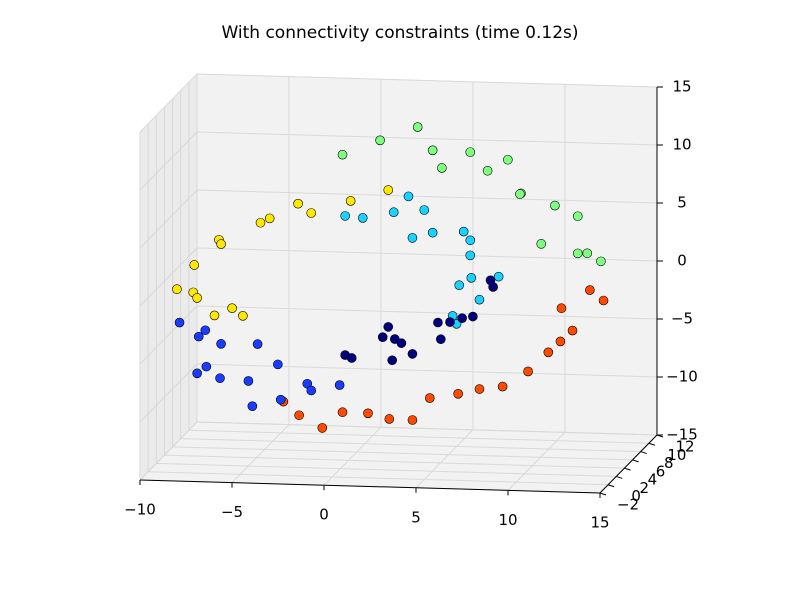 This screenshot has height=600, width=800. I want to click on y-tick-label: 2, so click(645, 488).